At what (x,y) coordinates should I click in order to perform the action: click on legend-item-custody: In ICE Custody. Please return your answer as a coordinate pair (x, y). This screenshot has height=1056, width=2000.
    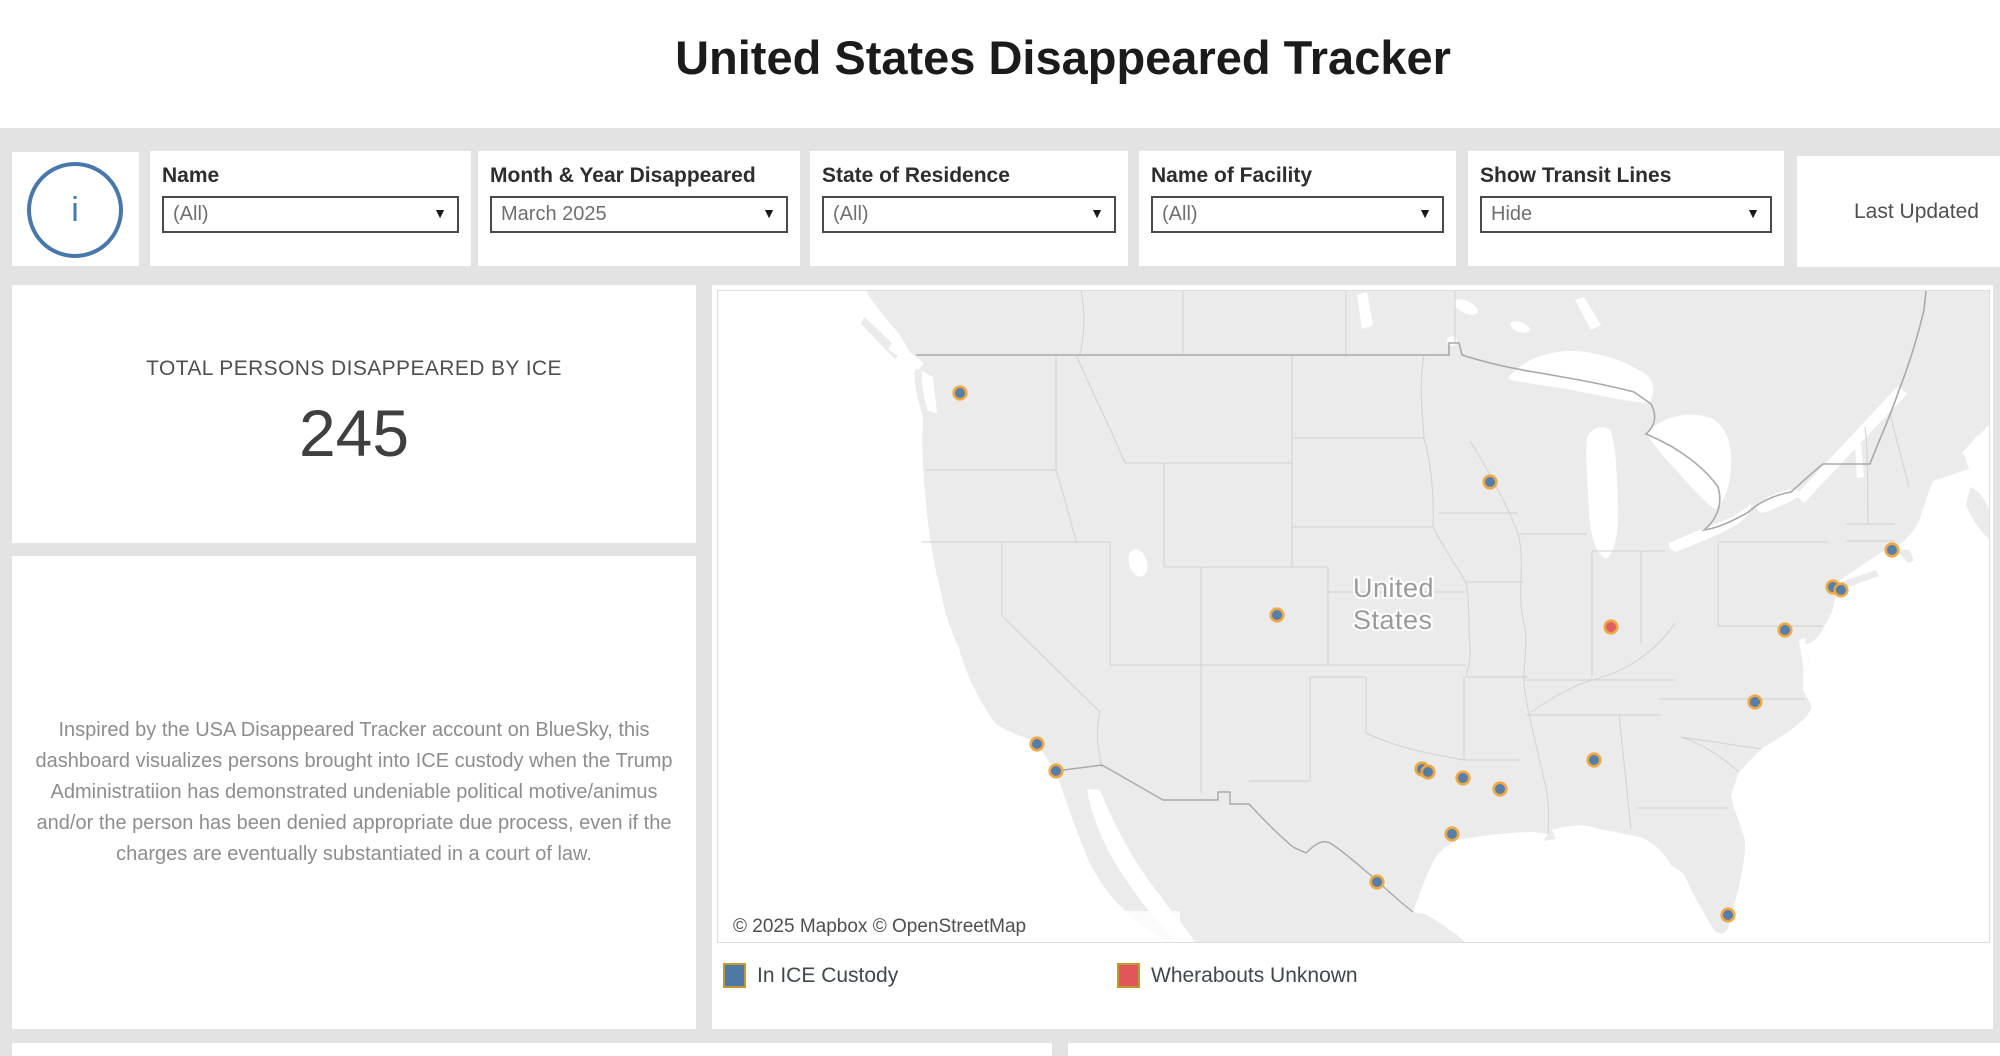
    Looking at the image, I should click on (873, 975).